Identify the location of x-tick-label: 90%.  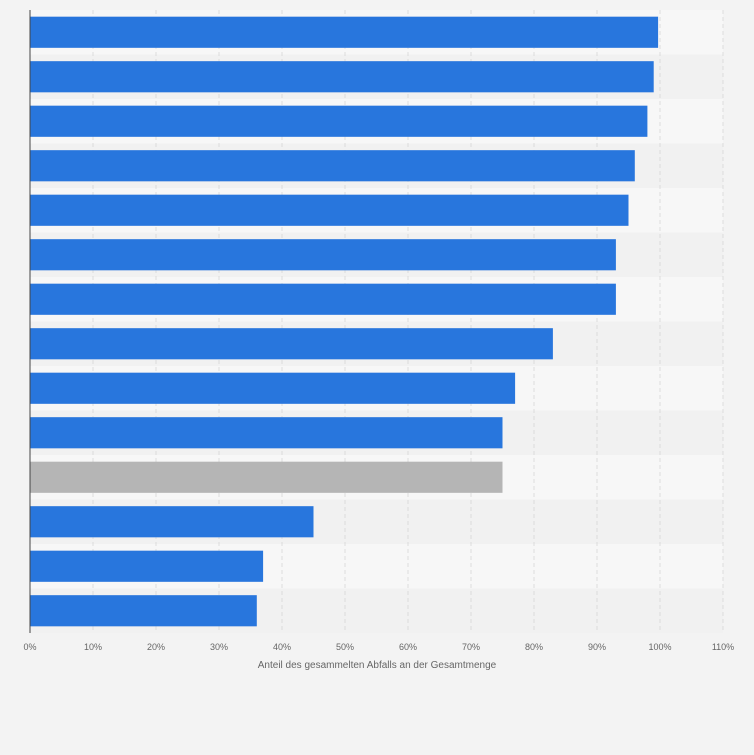
(597, 647).